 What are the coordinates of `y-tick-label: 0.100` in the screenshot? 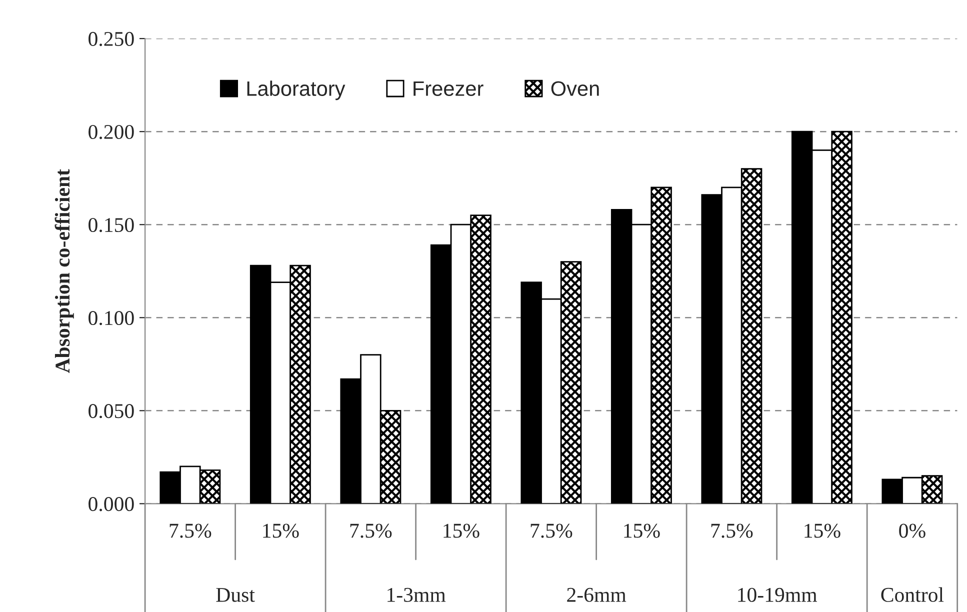 It's located at (111, 318).